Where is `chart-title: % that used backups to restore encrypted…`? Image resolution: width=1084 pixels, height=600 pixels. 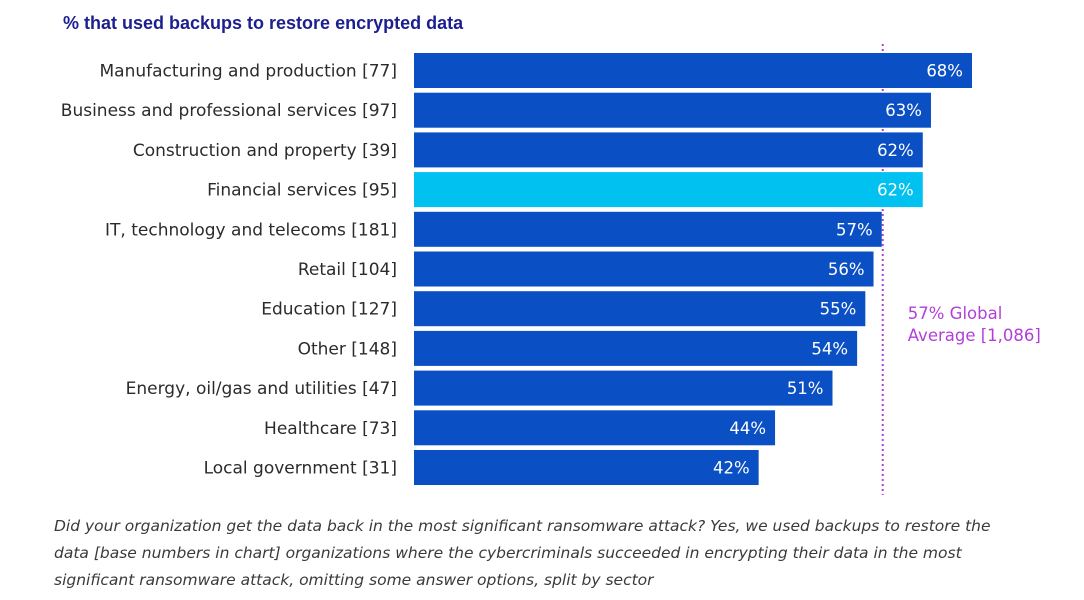 chart-title: % that used backups to restore encrypted… is located at coordinates (263, 23).